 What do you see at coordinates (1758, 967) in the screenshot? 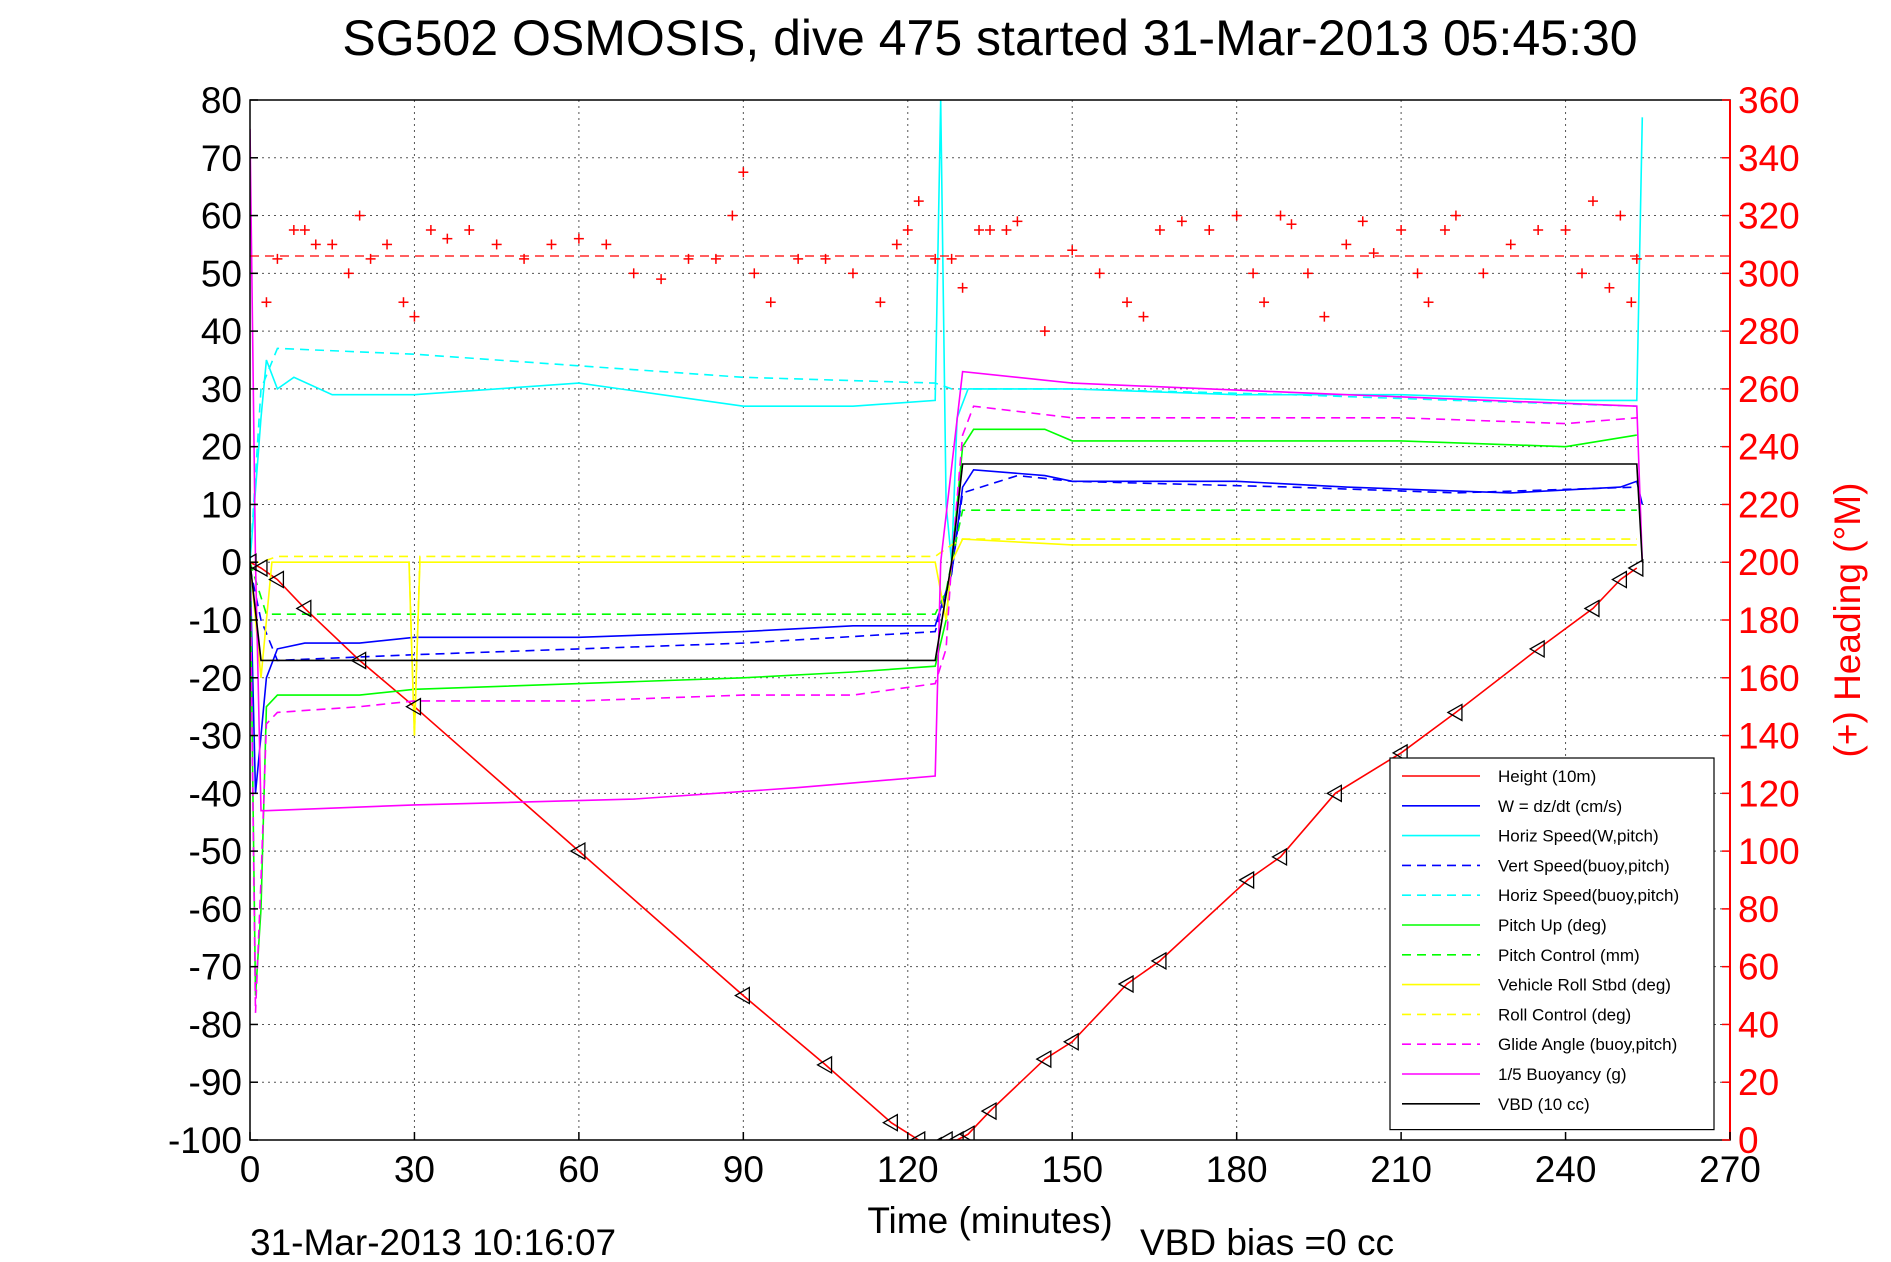
I see `y2-tick-label: 60` at bounding box center [1758, 967].